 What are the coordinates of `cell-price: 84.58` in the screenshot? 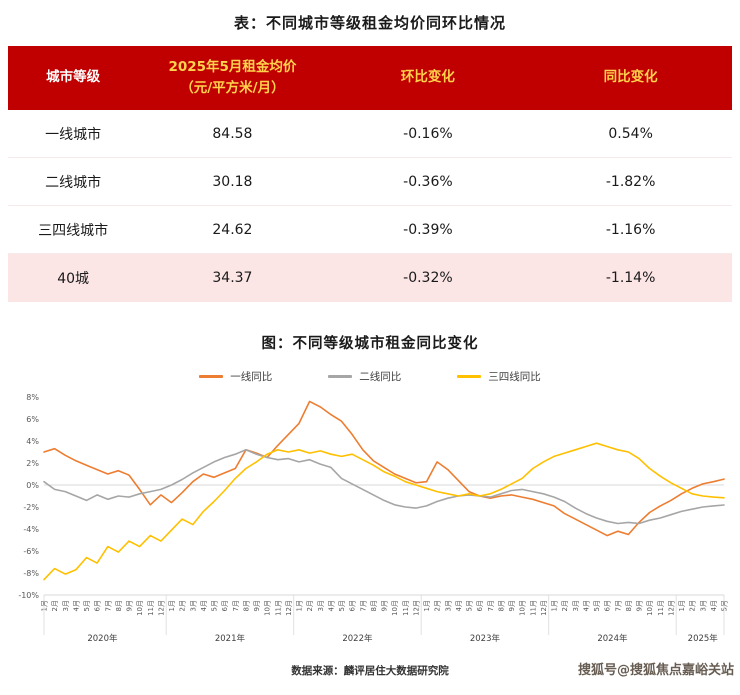 It's located at (232, 134).